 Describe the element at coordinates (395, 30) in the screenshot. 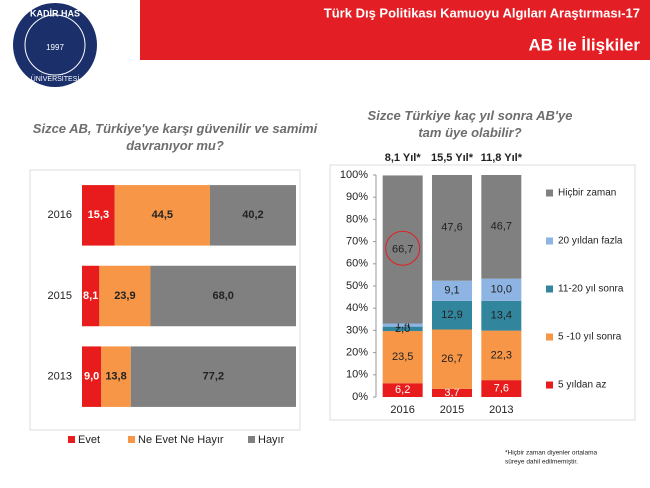

I see `header-bar` at that location.